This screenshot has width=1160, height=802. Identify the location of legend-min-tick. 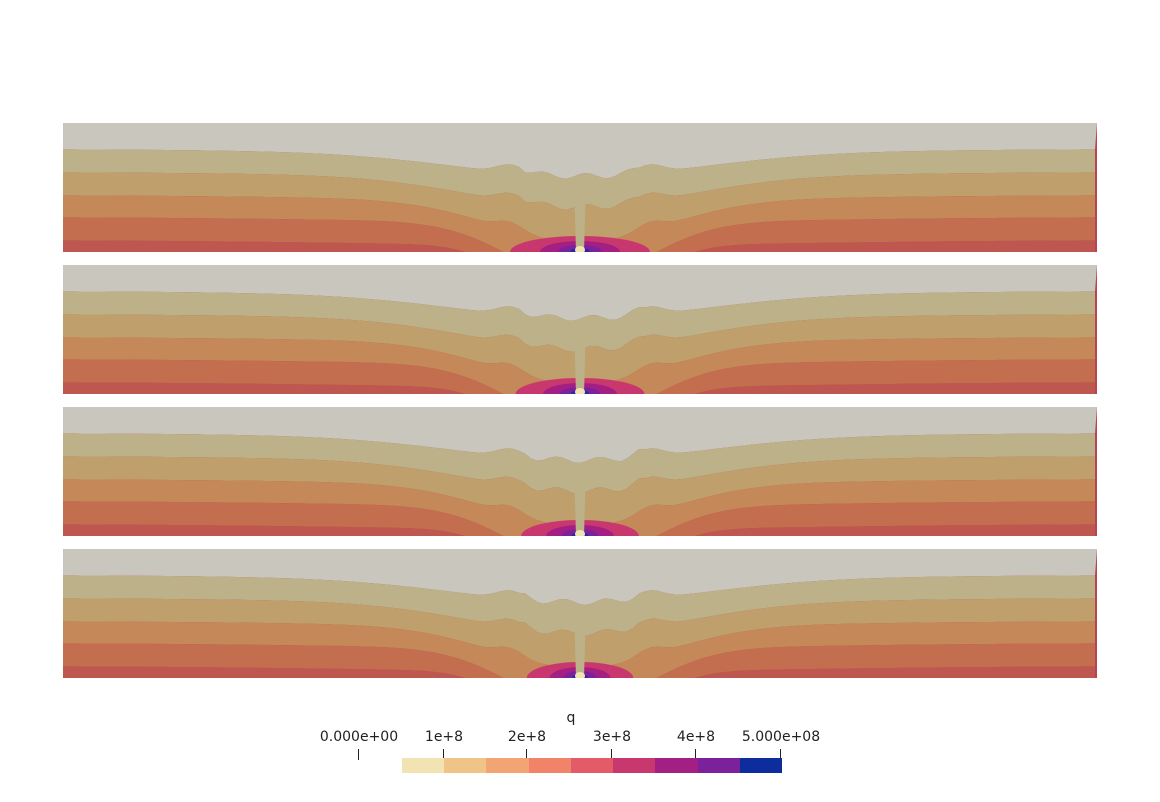
(358, 754).